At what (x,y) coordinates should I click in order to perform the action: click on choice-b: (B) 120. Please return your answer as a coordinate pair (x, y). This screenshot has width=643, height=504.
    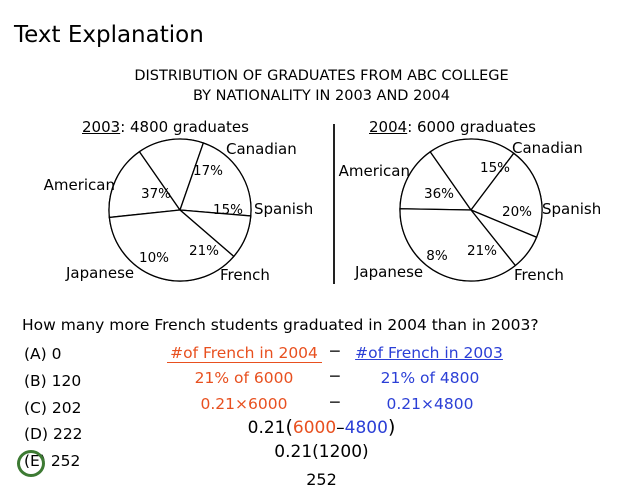
    Looking at the image, I should click on (53, 381).